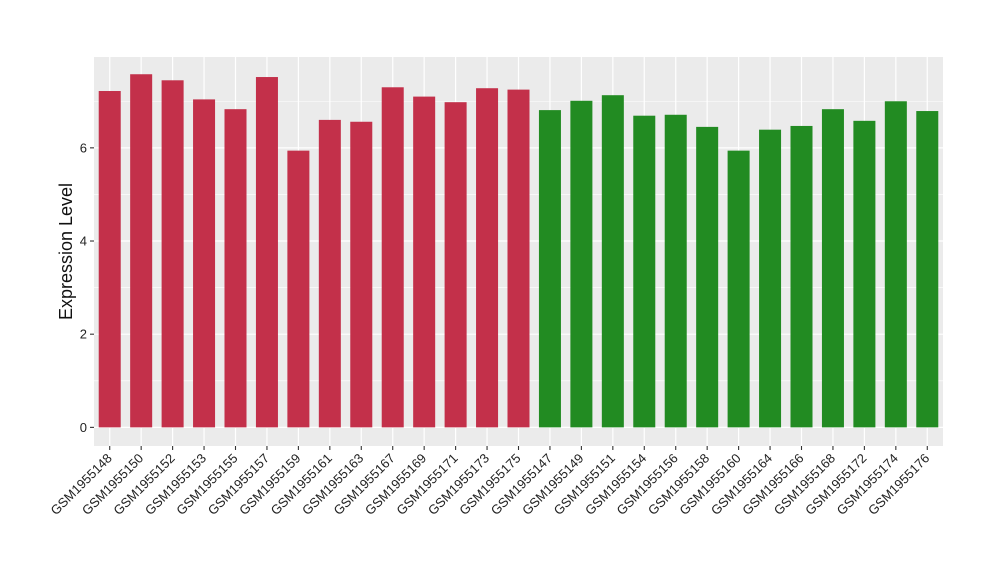 The image size is (1000, 585). Describe the element at coordinates (298, 289) in the screenshot. I see `bar-GSM1955159` at that location.